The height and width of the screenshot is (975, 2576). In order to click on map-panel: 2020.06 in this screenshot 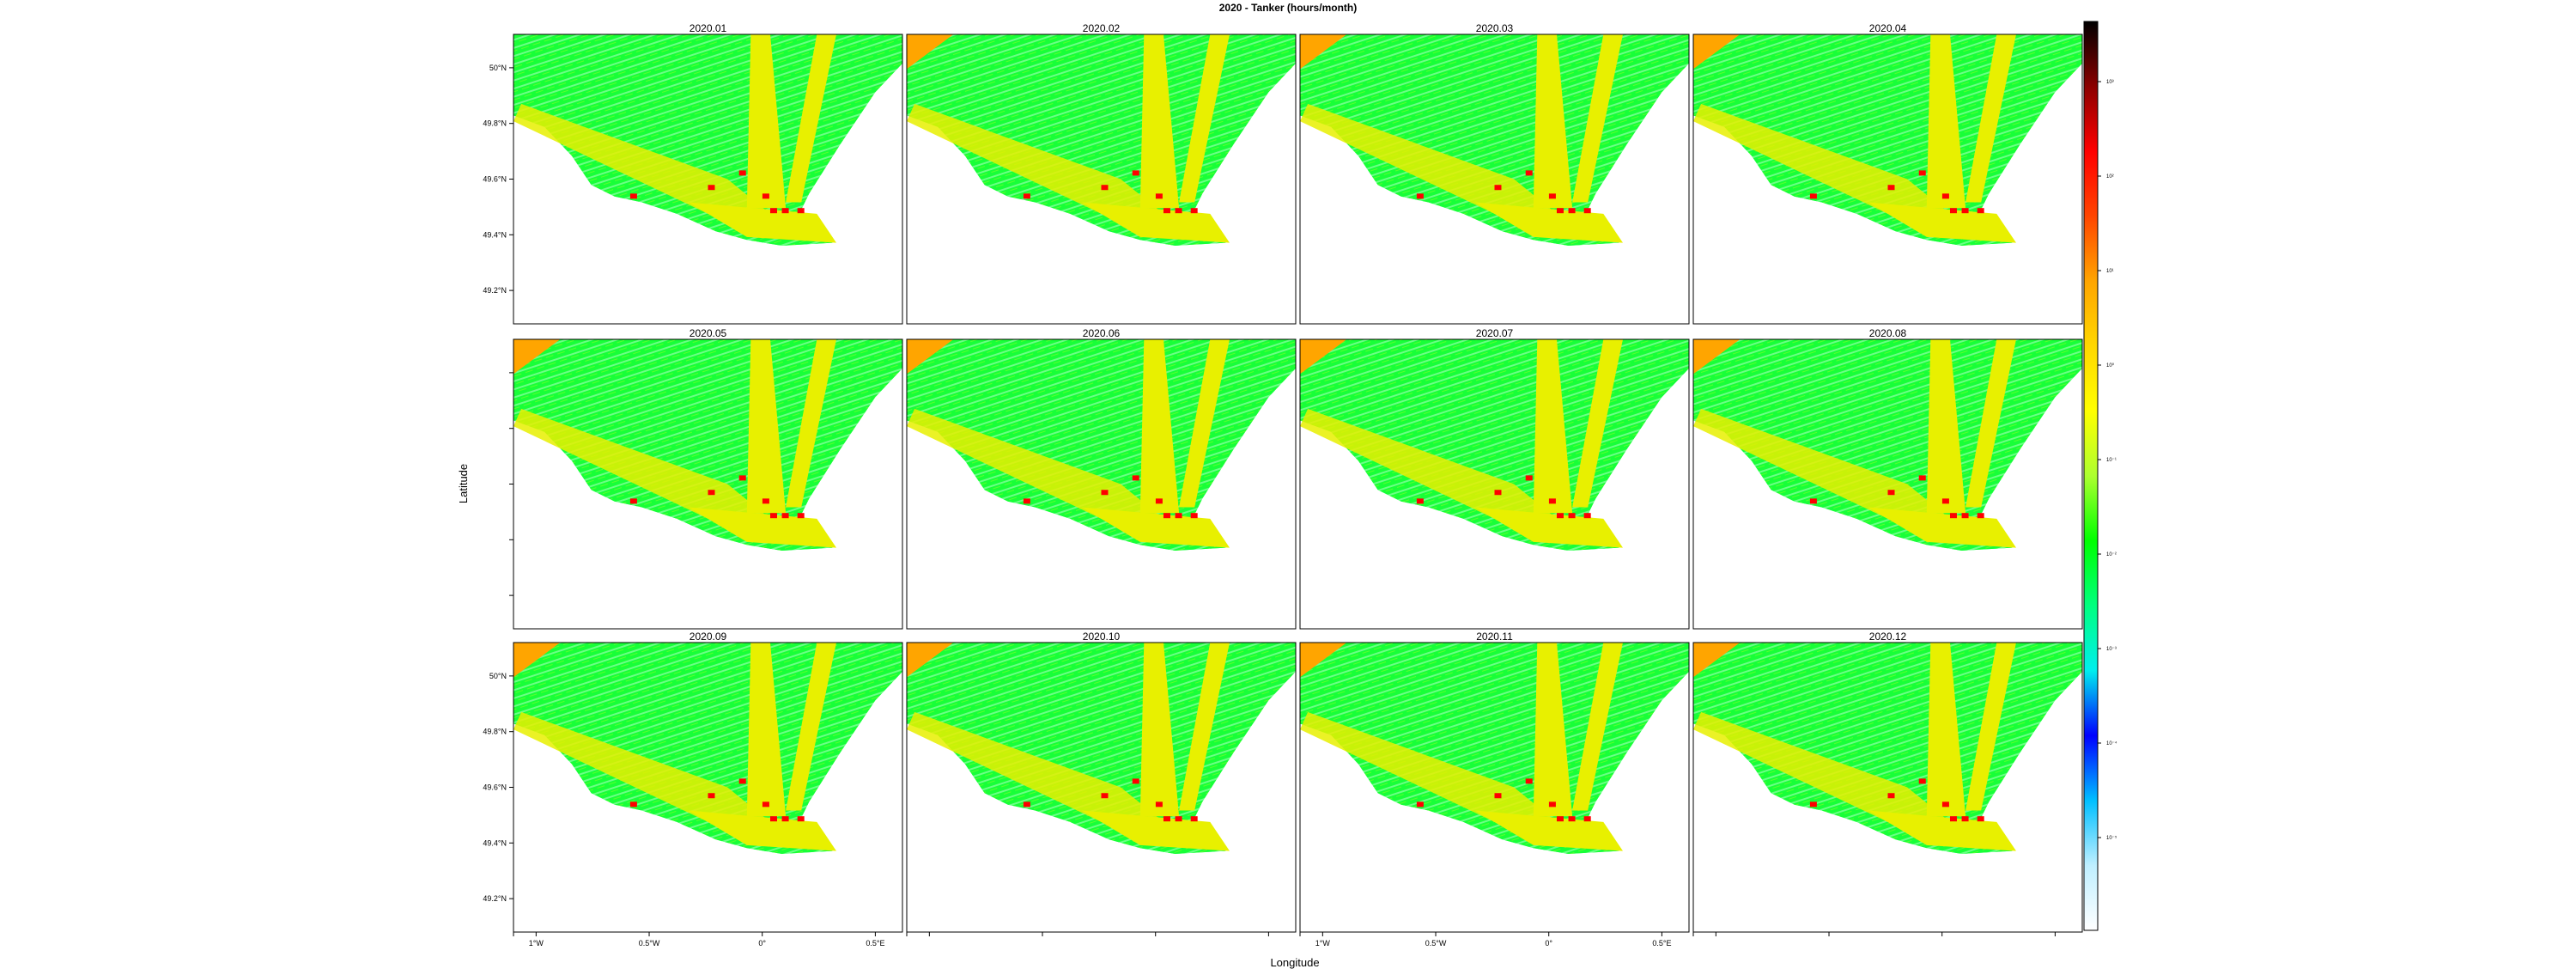, I will do `click(1101, 478)`.